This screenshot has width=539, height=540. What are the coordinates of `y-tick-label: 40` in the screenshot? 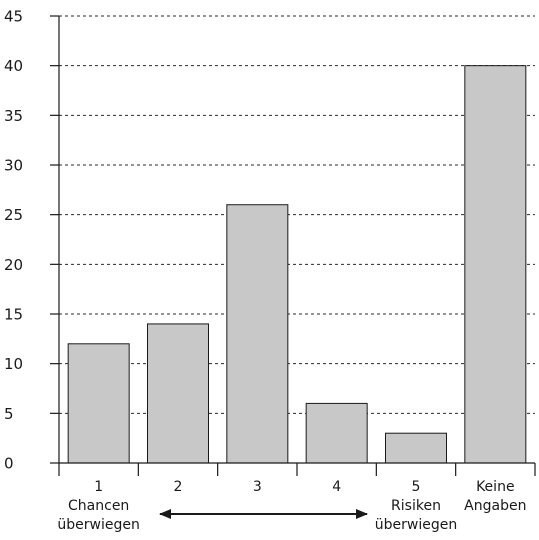 It's located at (13, 66).